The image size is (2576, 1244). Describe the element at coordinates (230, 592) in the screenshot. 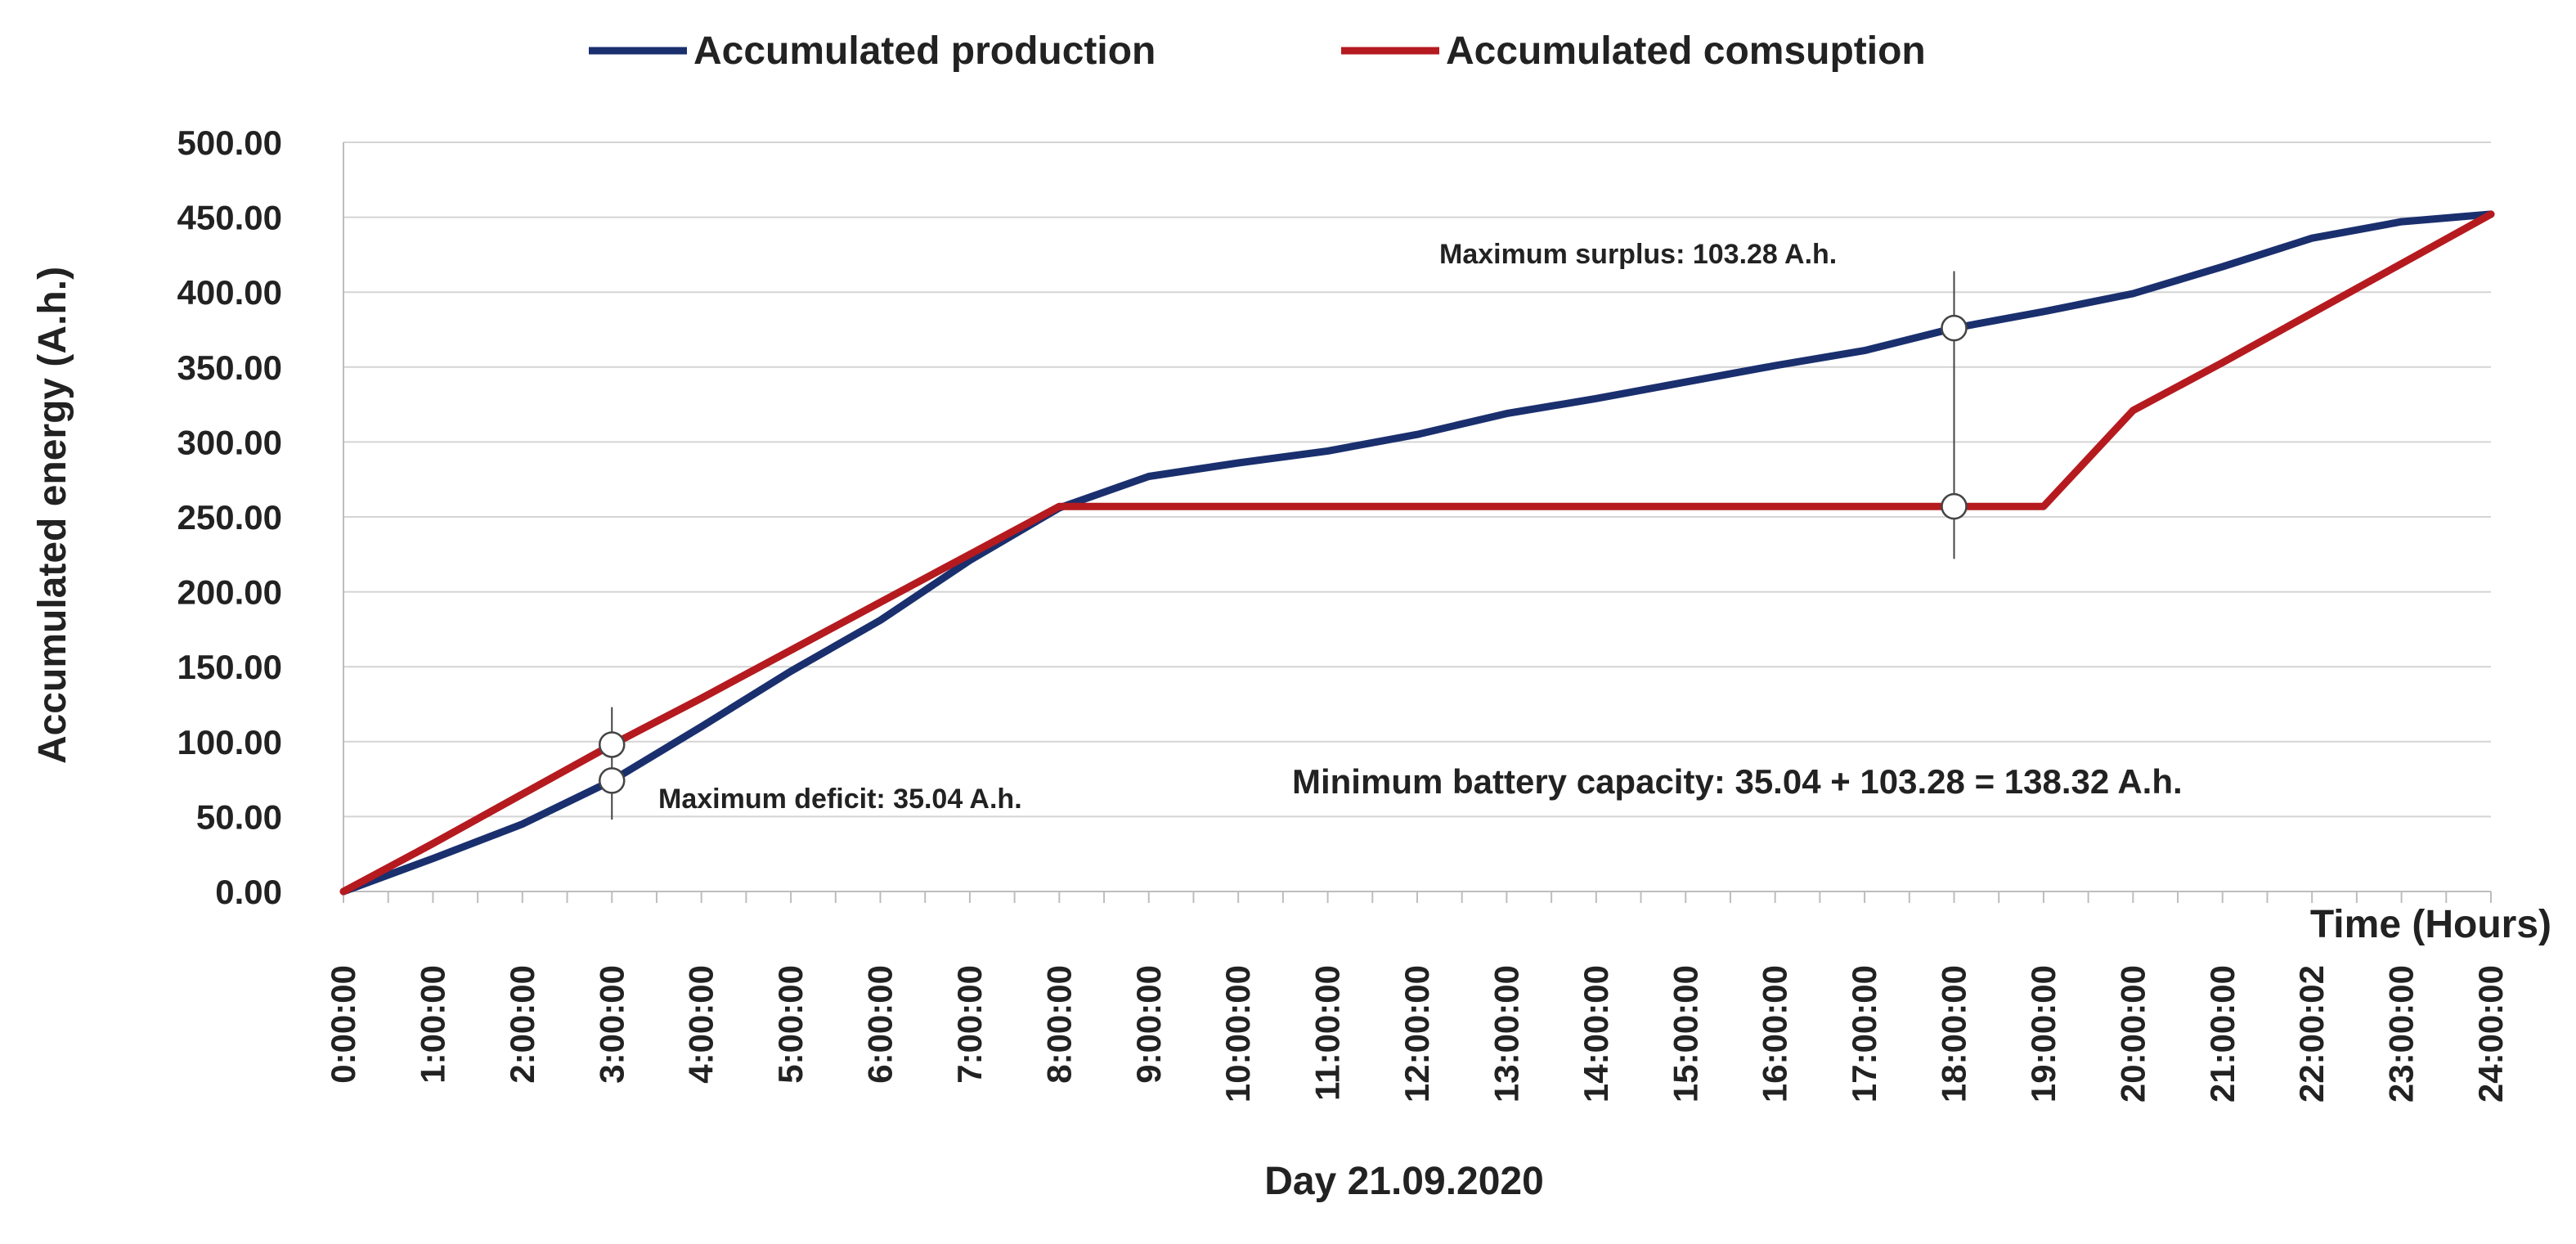

I see `y-tick-label: 200.00` at that location.